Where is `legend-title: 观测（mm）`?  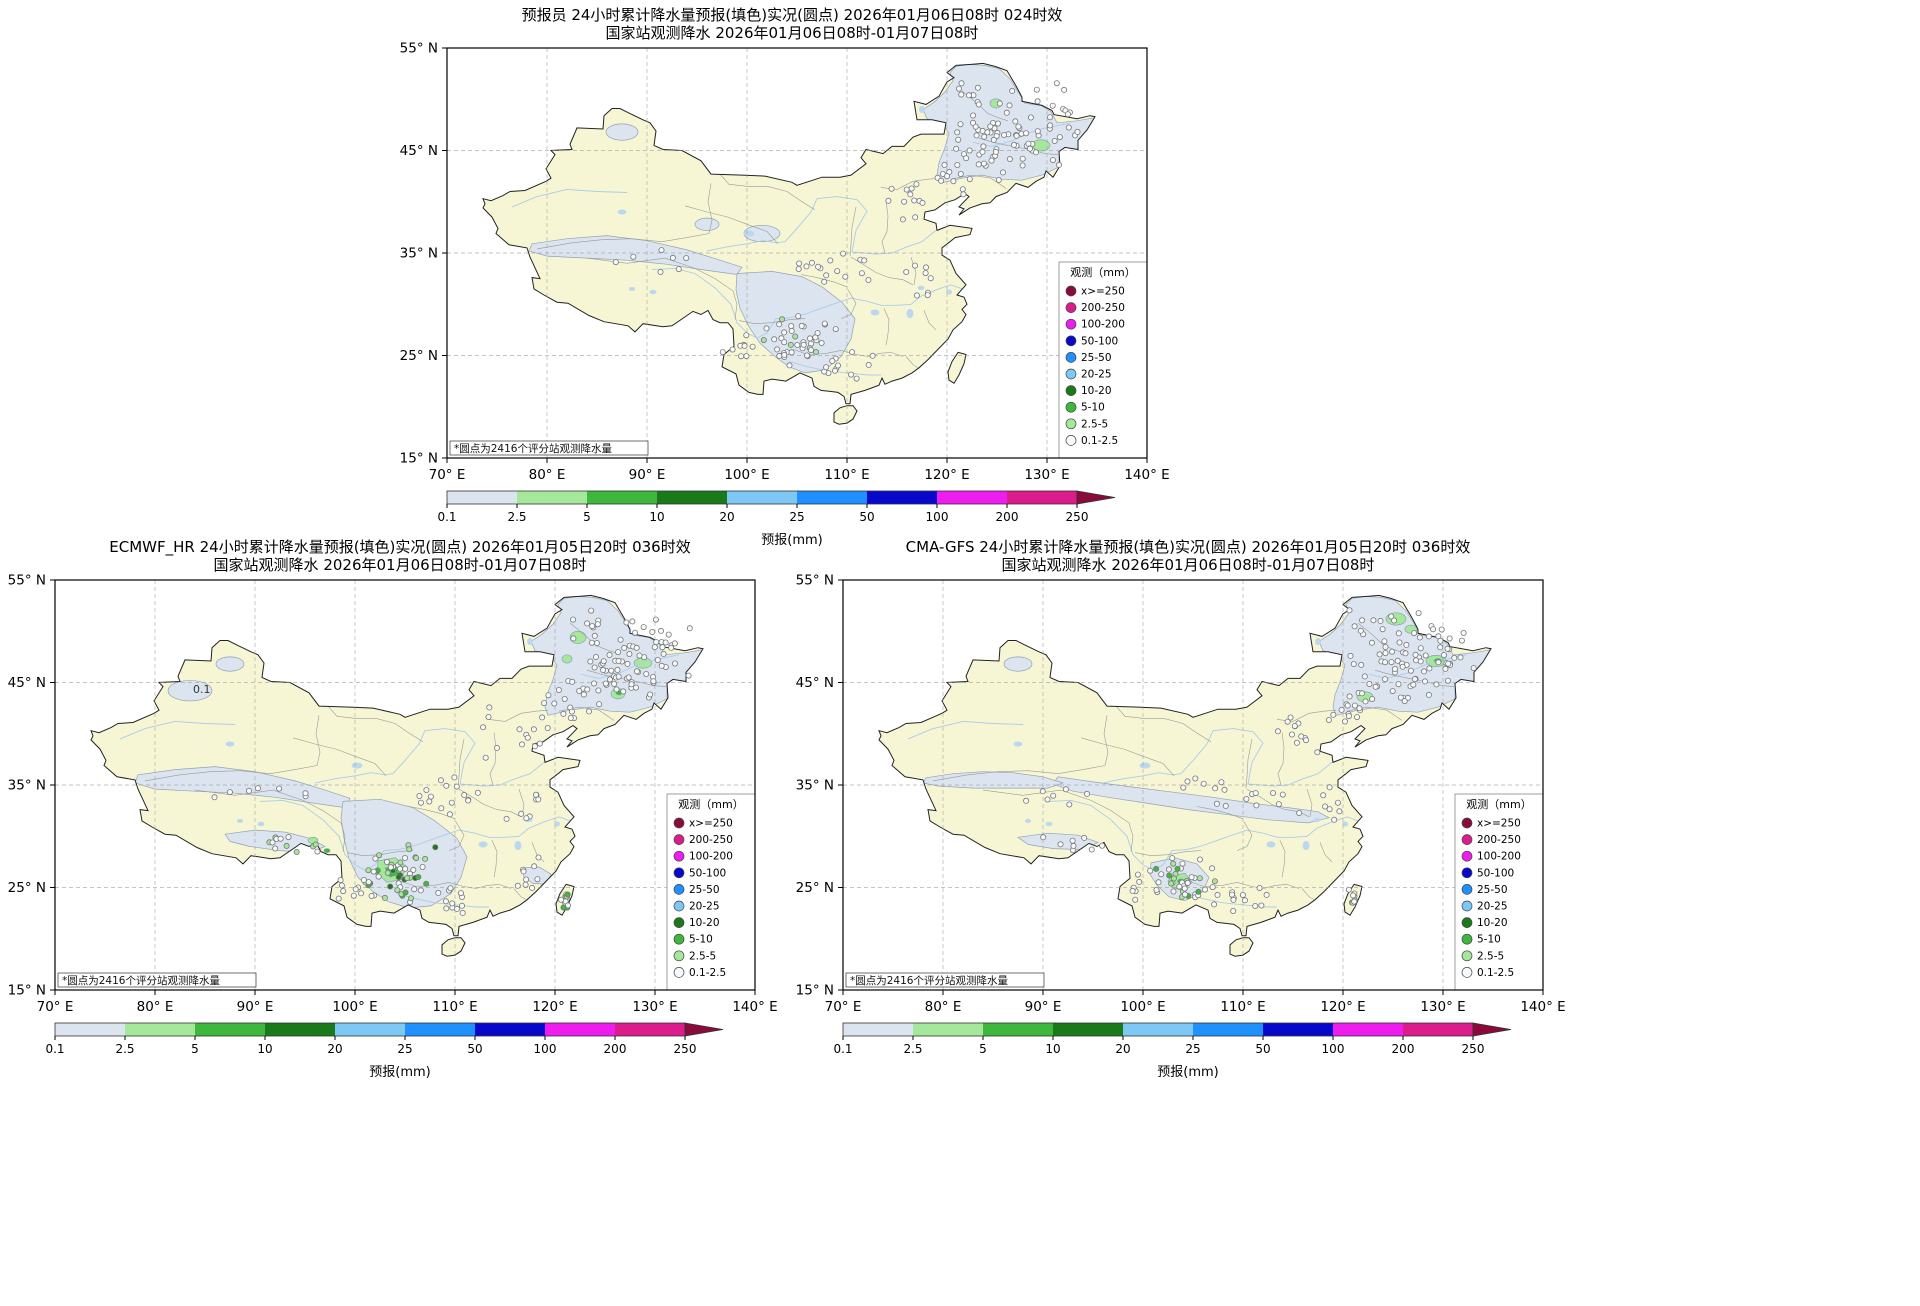
legend-title: 观测（mm） is located at coordinates (710, 804).